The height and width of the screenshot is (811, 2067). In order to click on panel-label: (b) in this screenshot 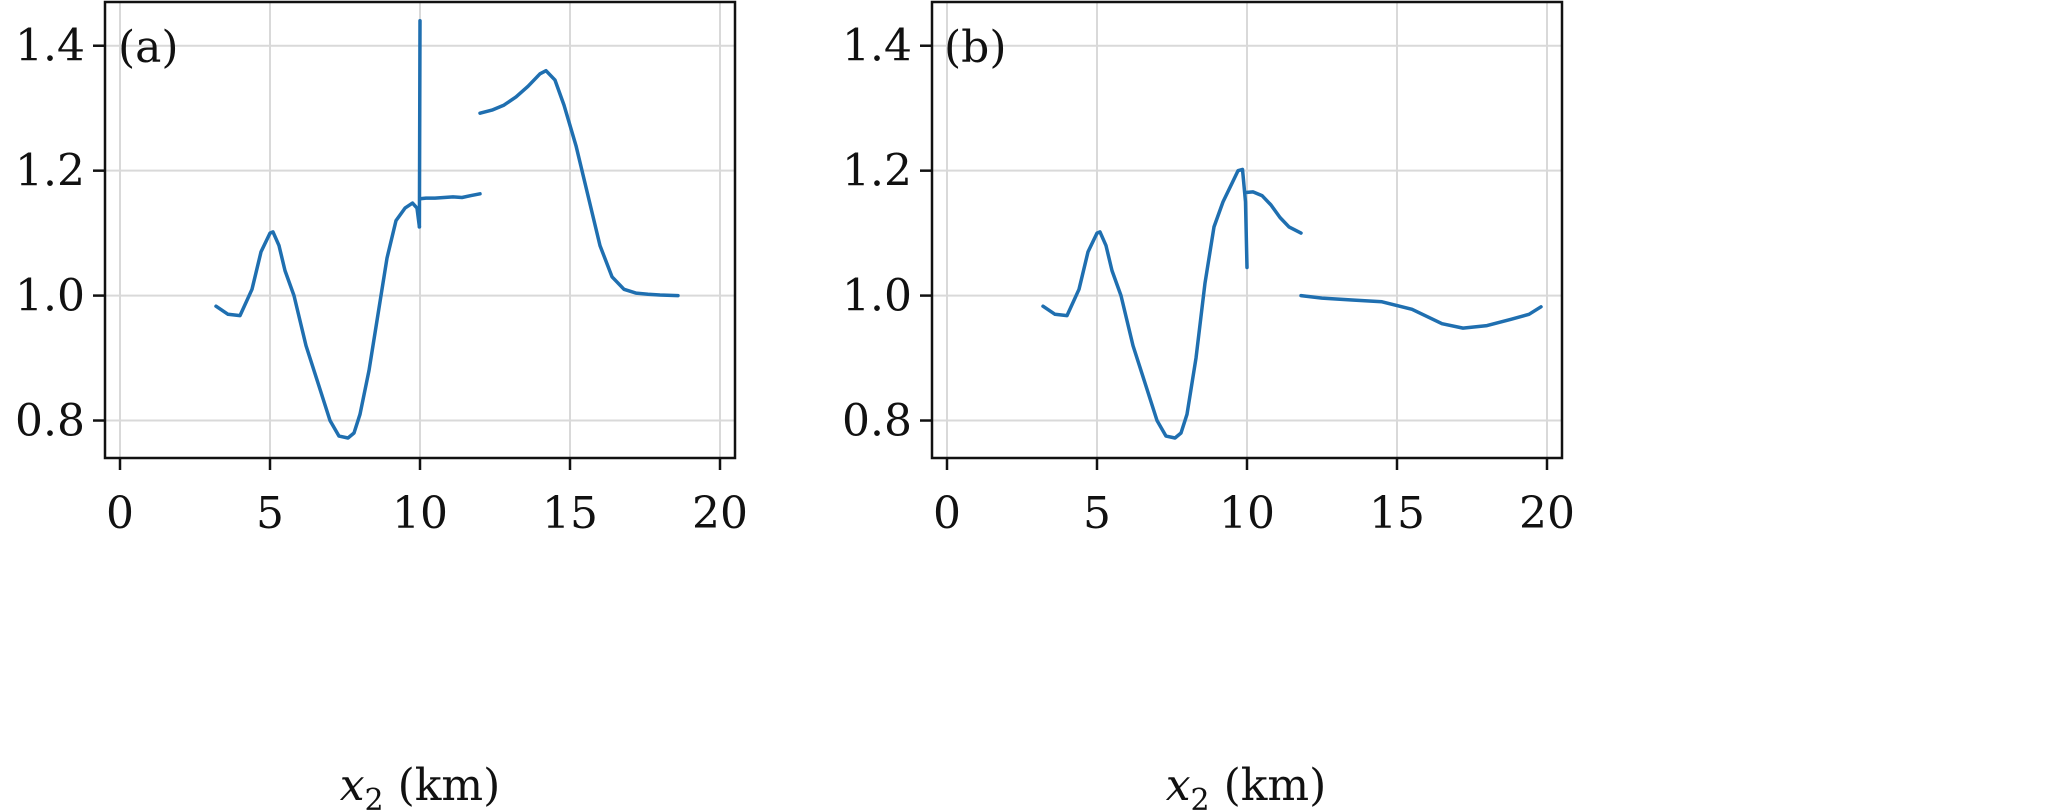, I will do `click(975, 47)`.